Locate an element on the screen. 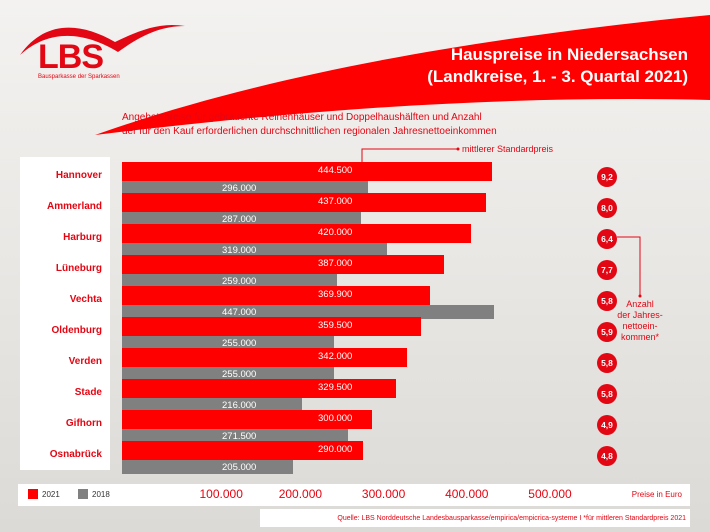 The image size is (710, 532). value-label-2021: 329.500 is located at coordinates (335, 387).